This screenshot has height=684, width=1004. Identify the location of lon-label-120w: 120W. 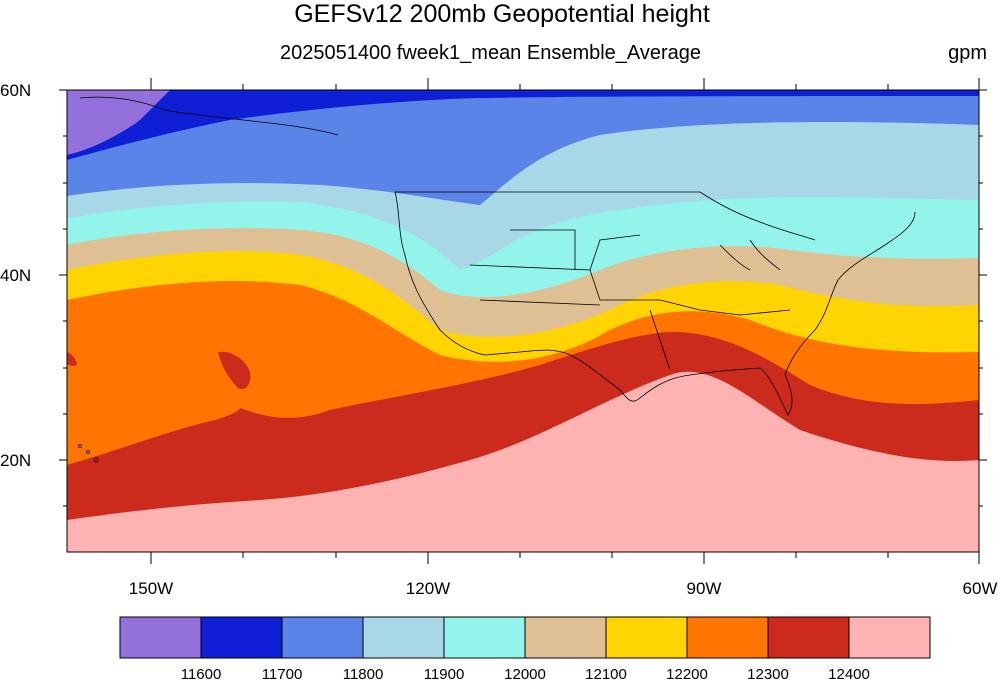
(428, 588).